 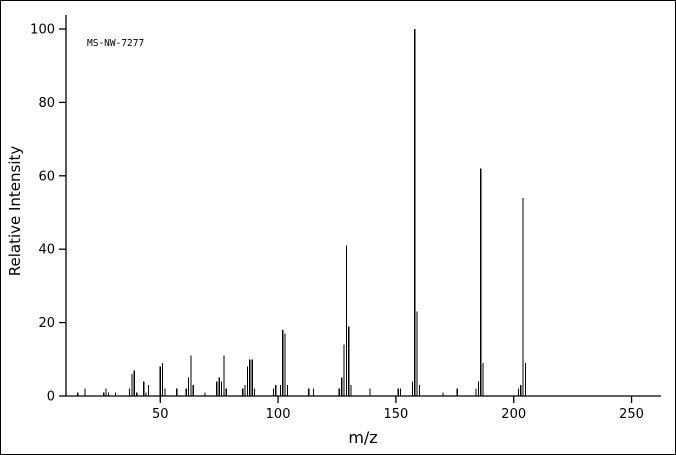 What do you see at coordinates (15, 211) in the screenshot?
I see `y-axis-label: Relative Intensity` at bounding box center [15, 211].